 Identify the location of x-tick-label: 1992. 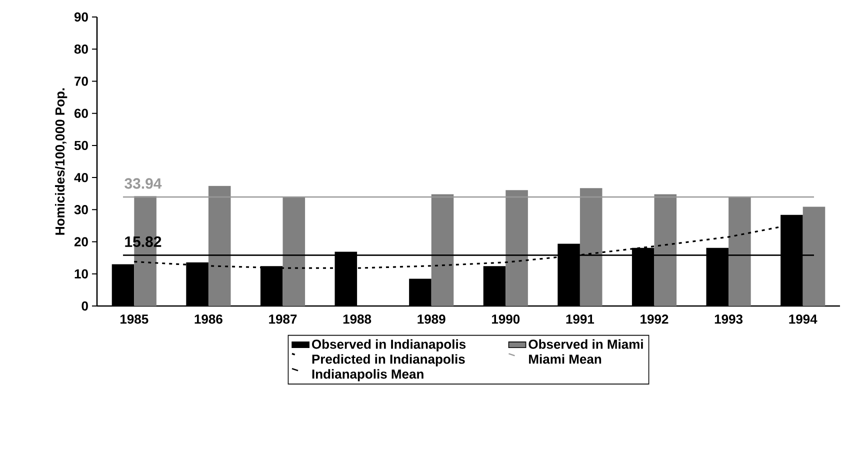
(654, 319).